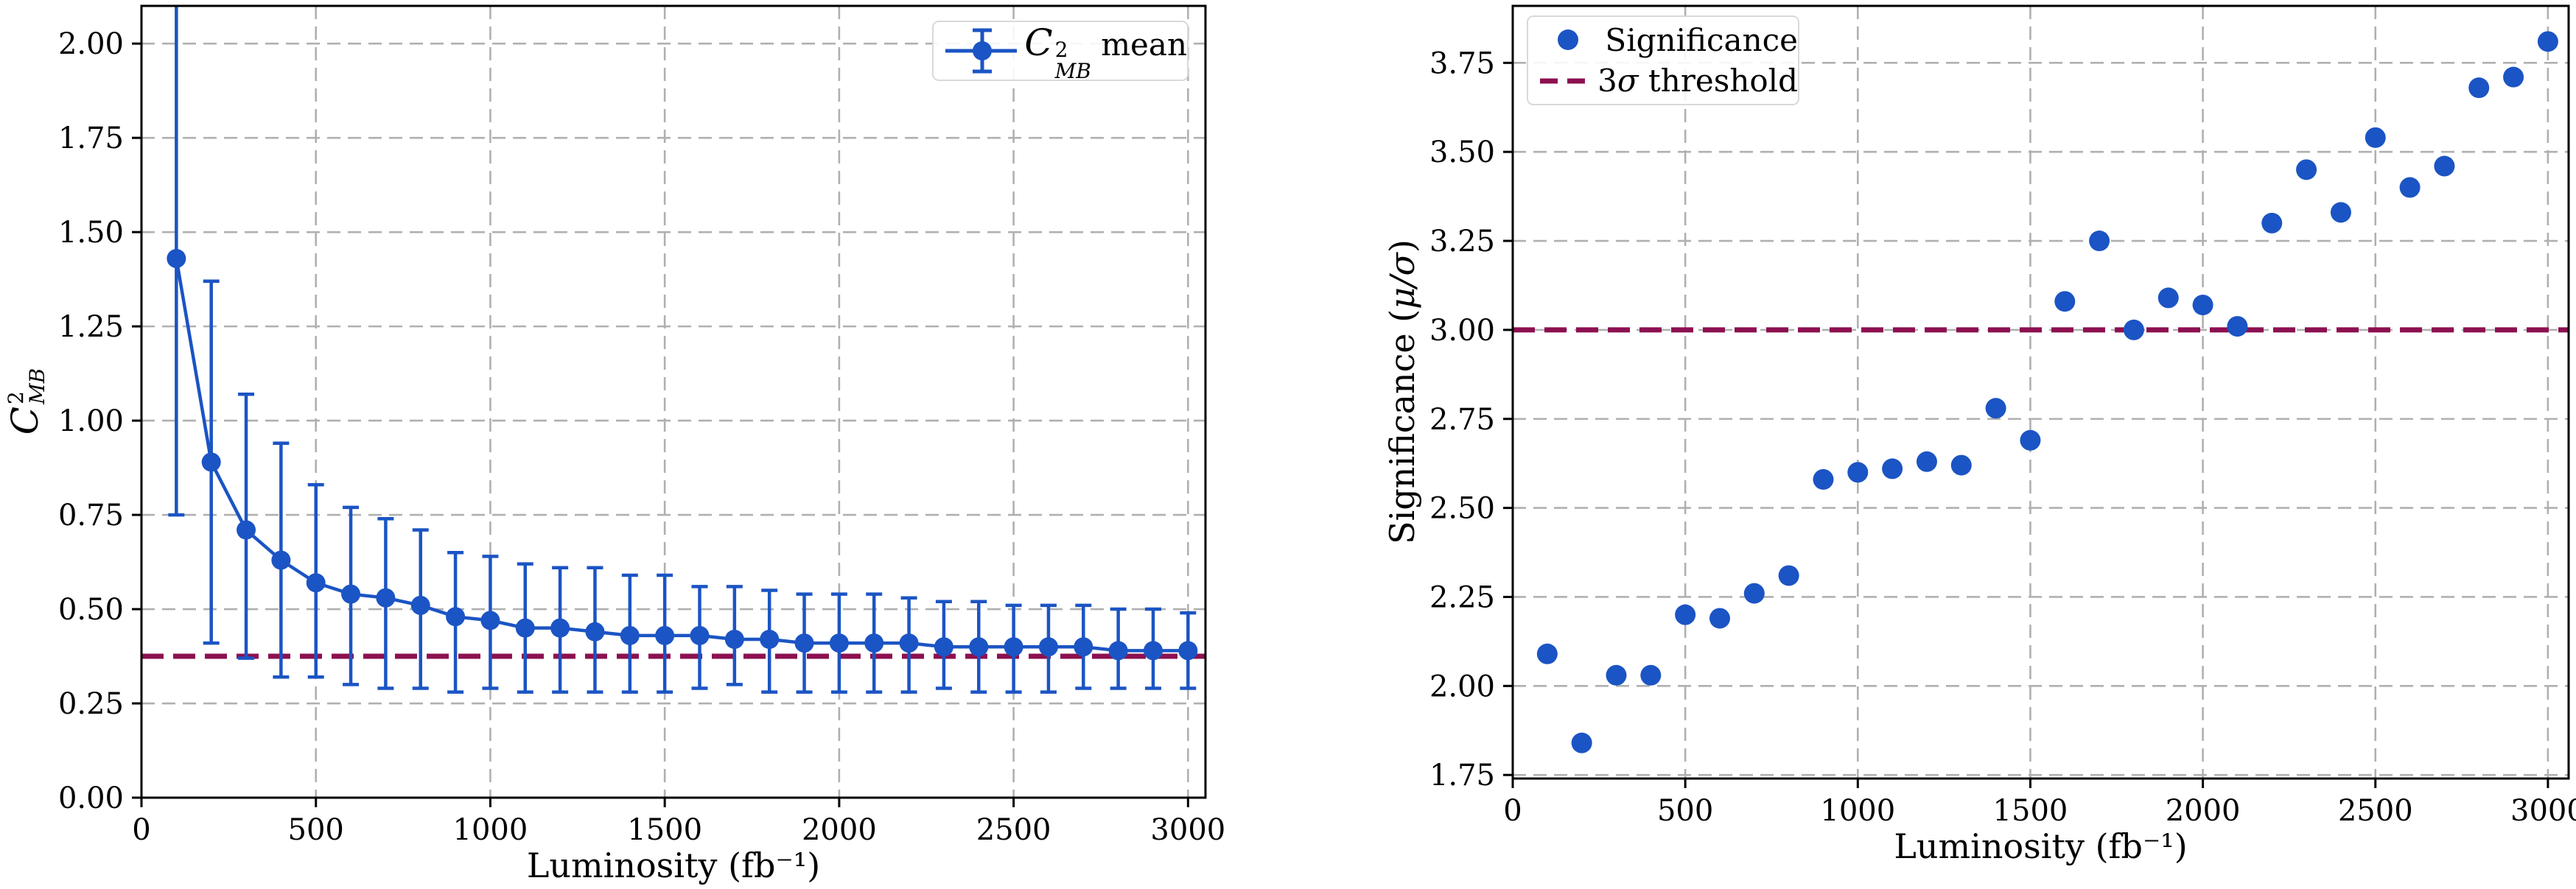  I want to click on y-tick-label: 2.25, so click(1462, 597).